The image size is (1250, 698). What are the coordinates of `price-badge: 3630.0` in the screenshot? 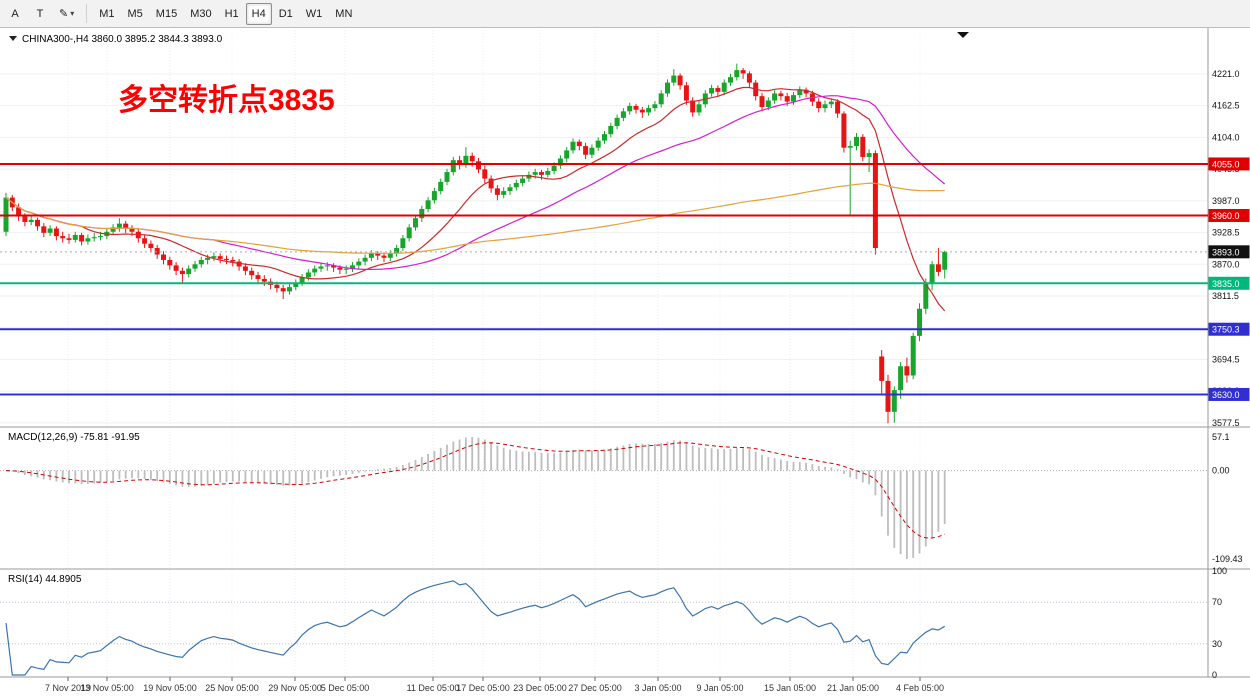 It's located at (1229, 394).